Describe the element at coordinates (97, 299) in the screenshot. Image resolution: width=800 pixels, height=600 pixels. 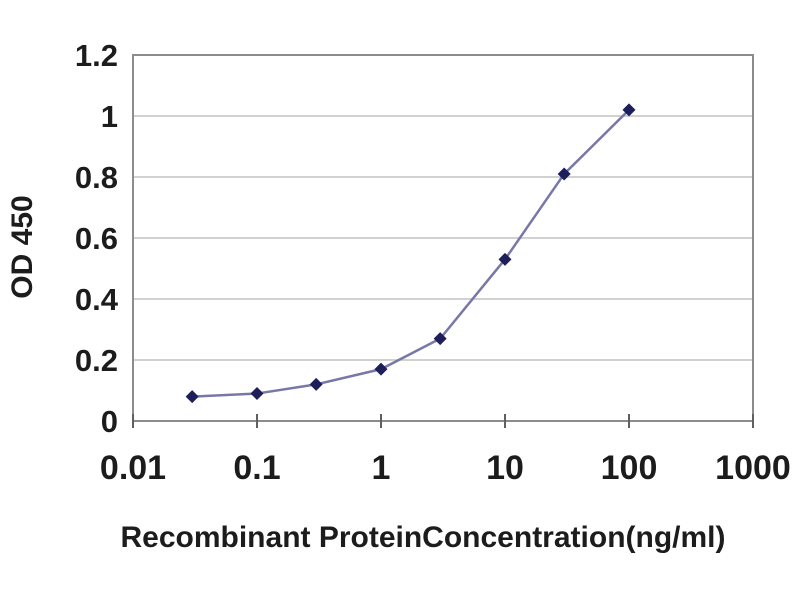
I see `y-tick-label: 0.4` at that location.